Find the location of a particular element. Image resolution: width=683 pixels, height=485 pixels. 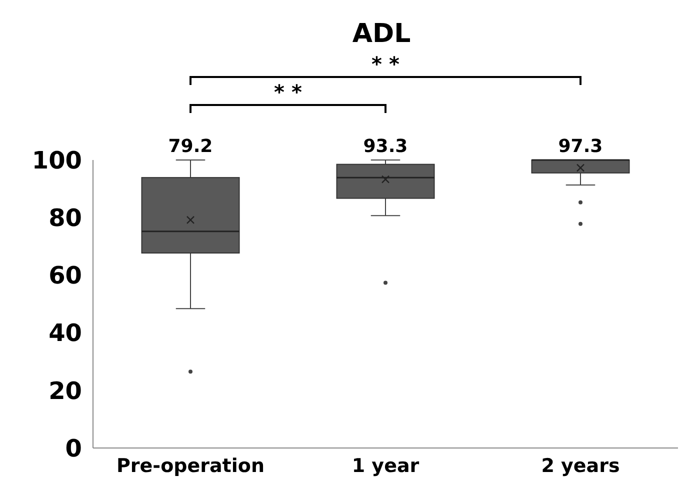

y-tick-label: 80 is located at coordinates (65, 218).